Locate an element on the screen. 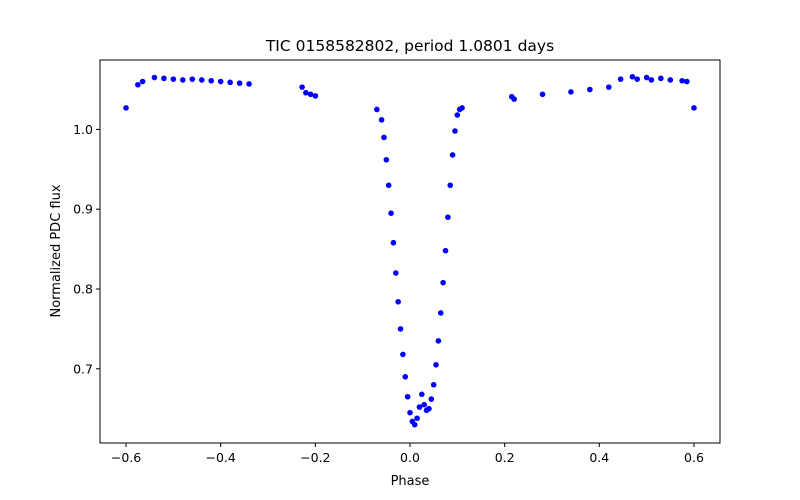 This screenshot has height=500, width=800. x-tick-label: −0.4 is located at coordinates (221, 457).